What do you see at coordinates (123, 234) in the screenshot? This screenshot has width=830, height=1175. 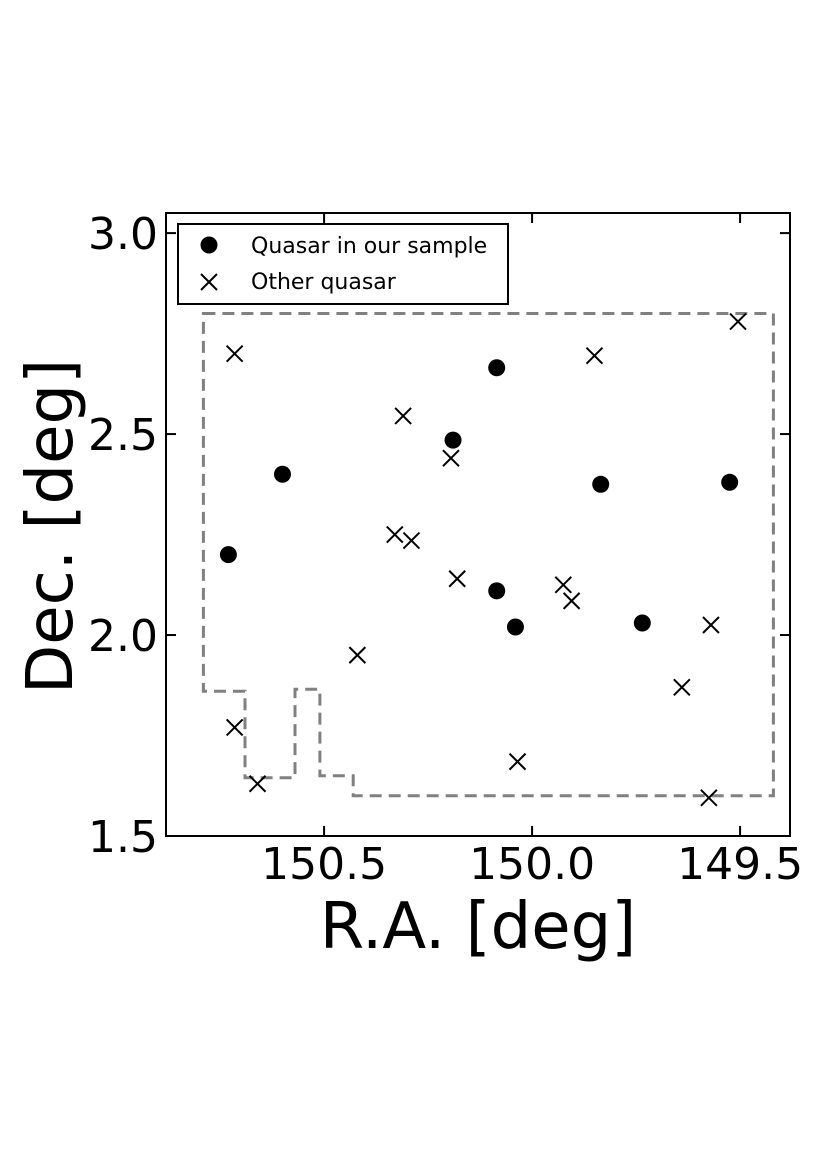 I see `y-tick-label: 3.0` at bounding box center [123, 234].